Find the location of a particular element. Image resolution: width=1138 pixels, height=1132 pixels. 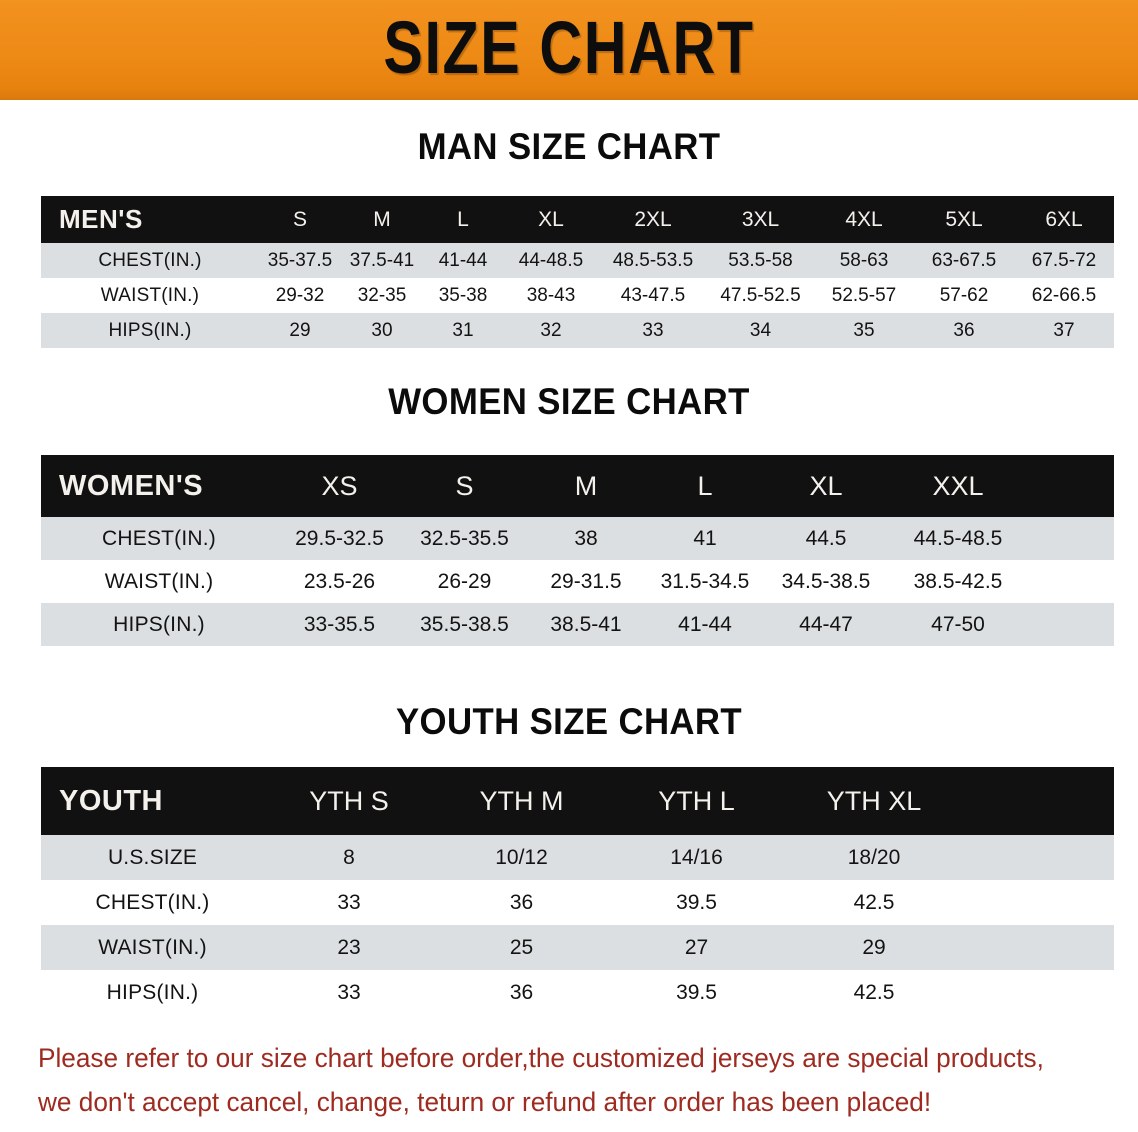

youth-col-1: YTH M is located at coordinates (521, 800).